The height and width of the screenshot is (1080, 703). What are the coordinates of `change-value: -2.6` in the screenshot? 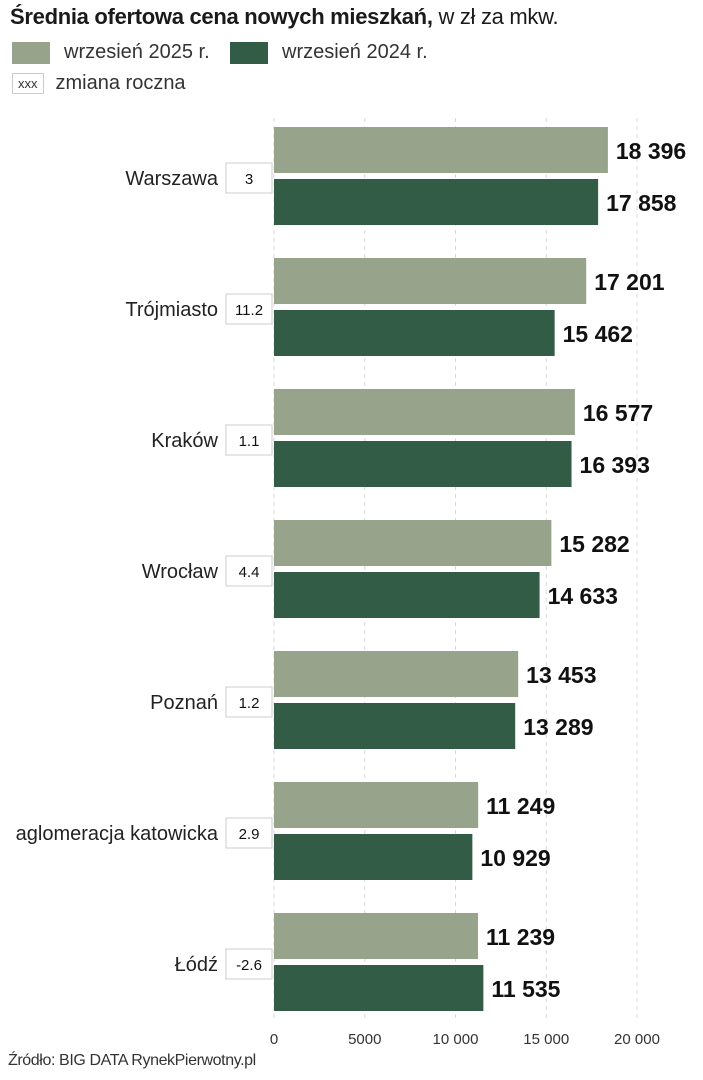 It's located at (249, 965).